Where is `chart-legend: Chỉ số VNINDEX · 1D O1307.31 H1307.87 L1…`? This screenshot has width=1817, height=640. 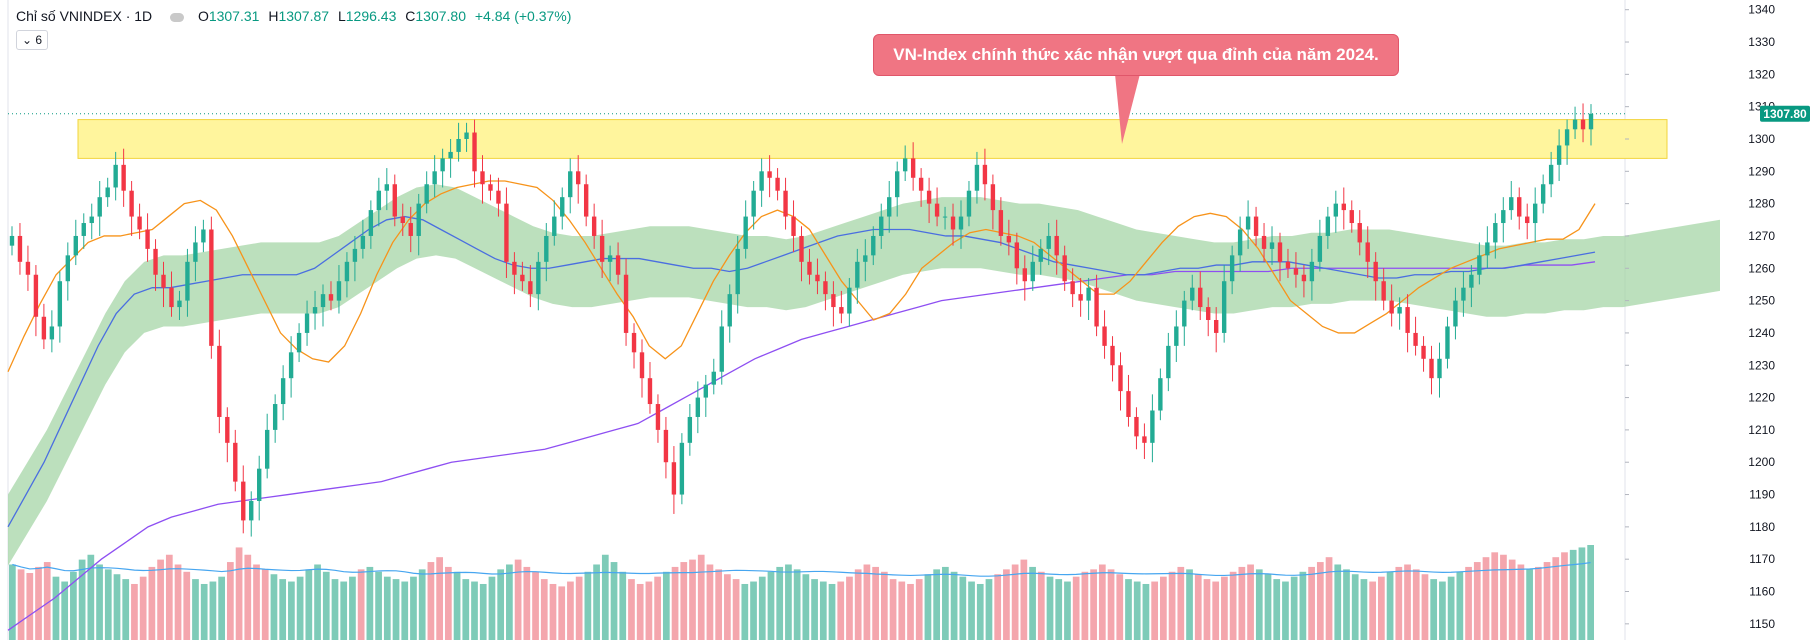 chart-legend: Chỉ số VNINDEX · 1D O1307.31 H1307.87 L1… is located at coordinates (293, 16).